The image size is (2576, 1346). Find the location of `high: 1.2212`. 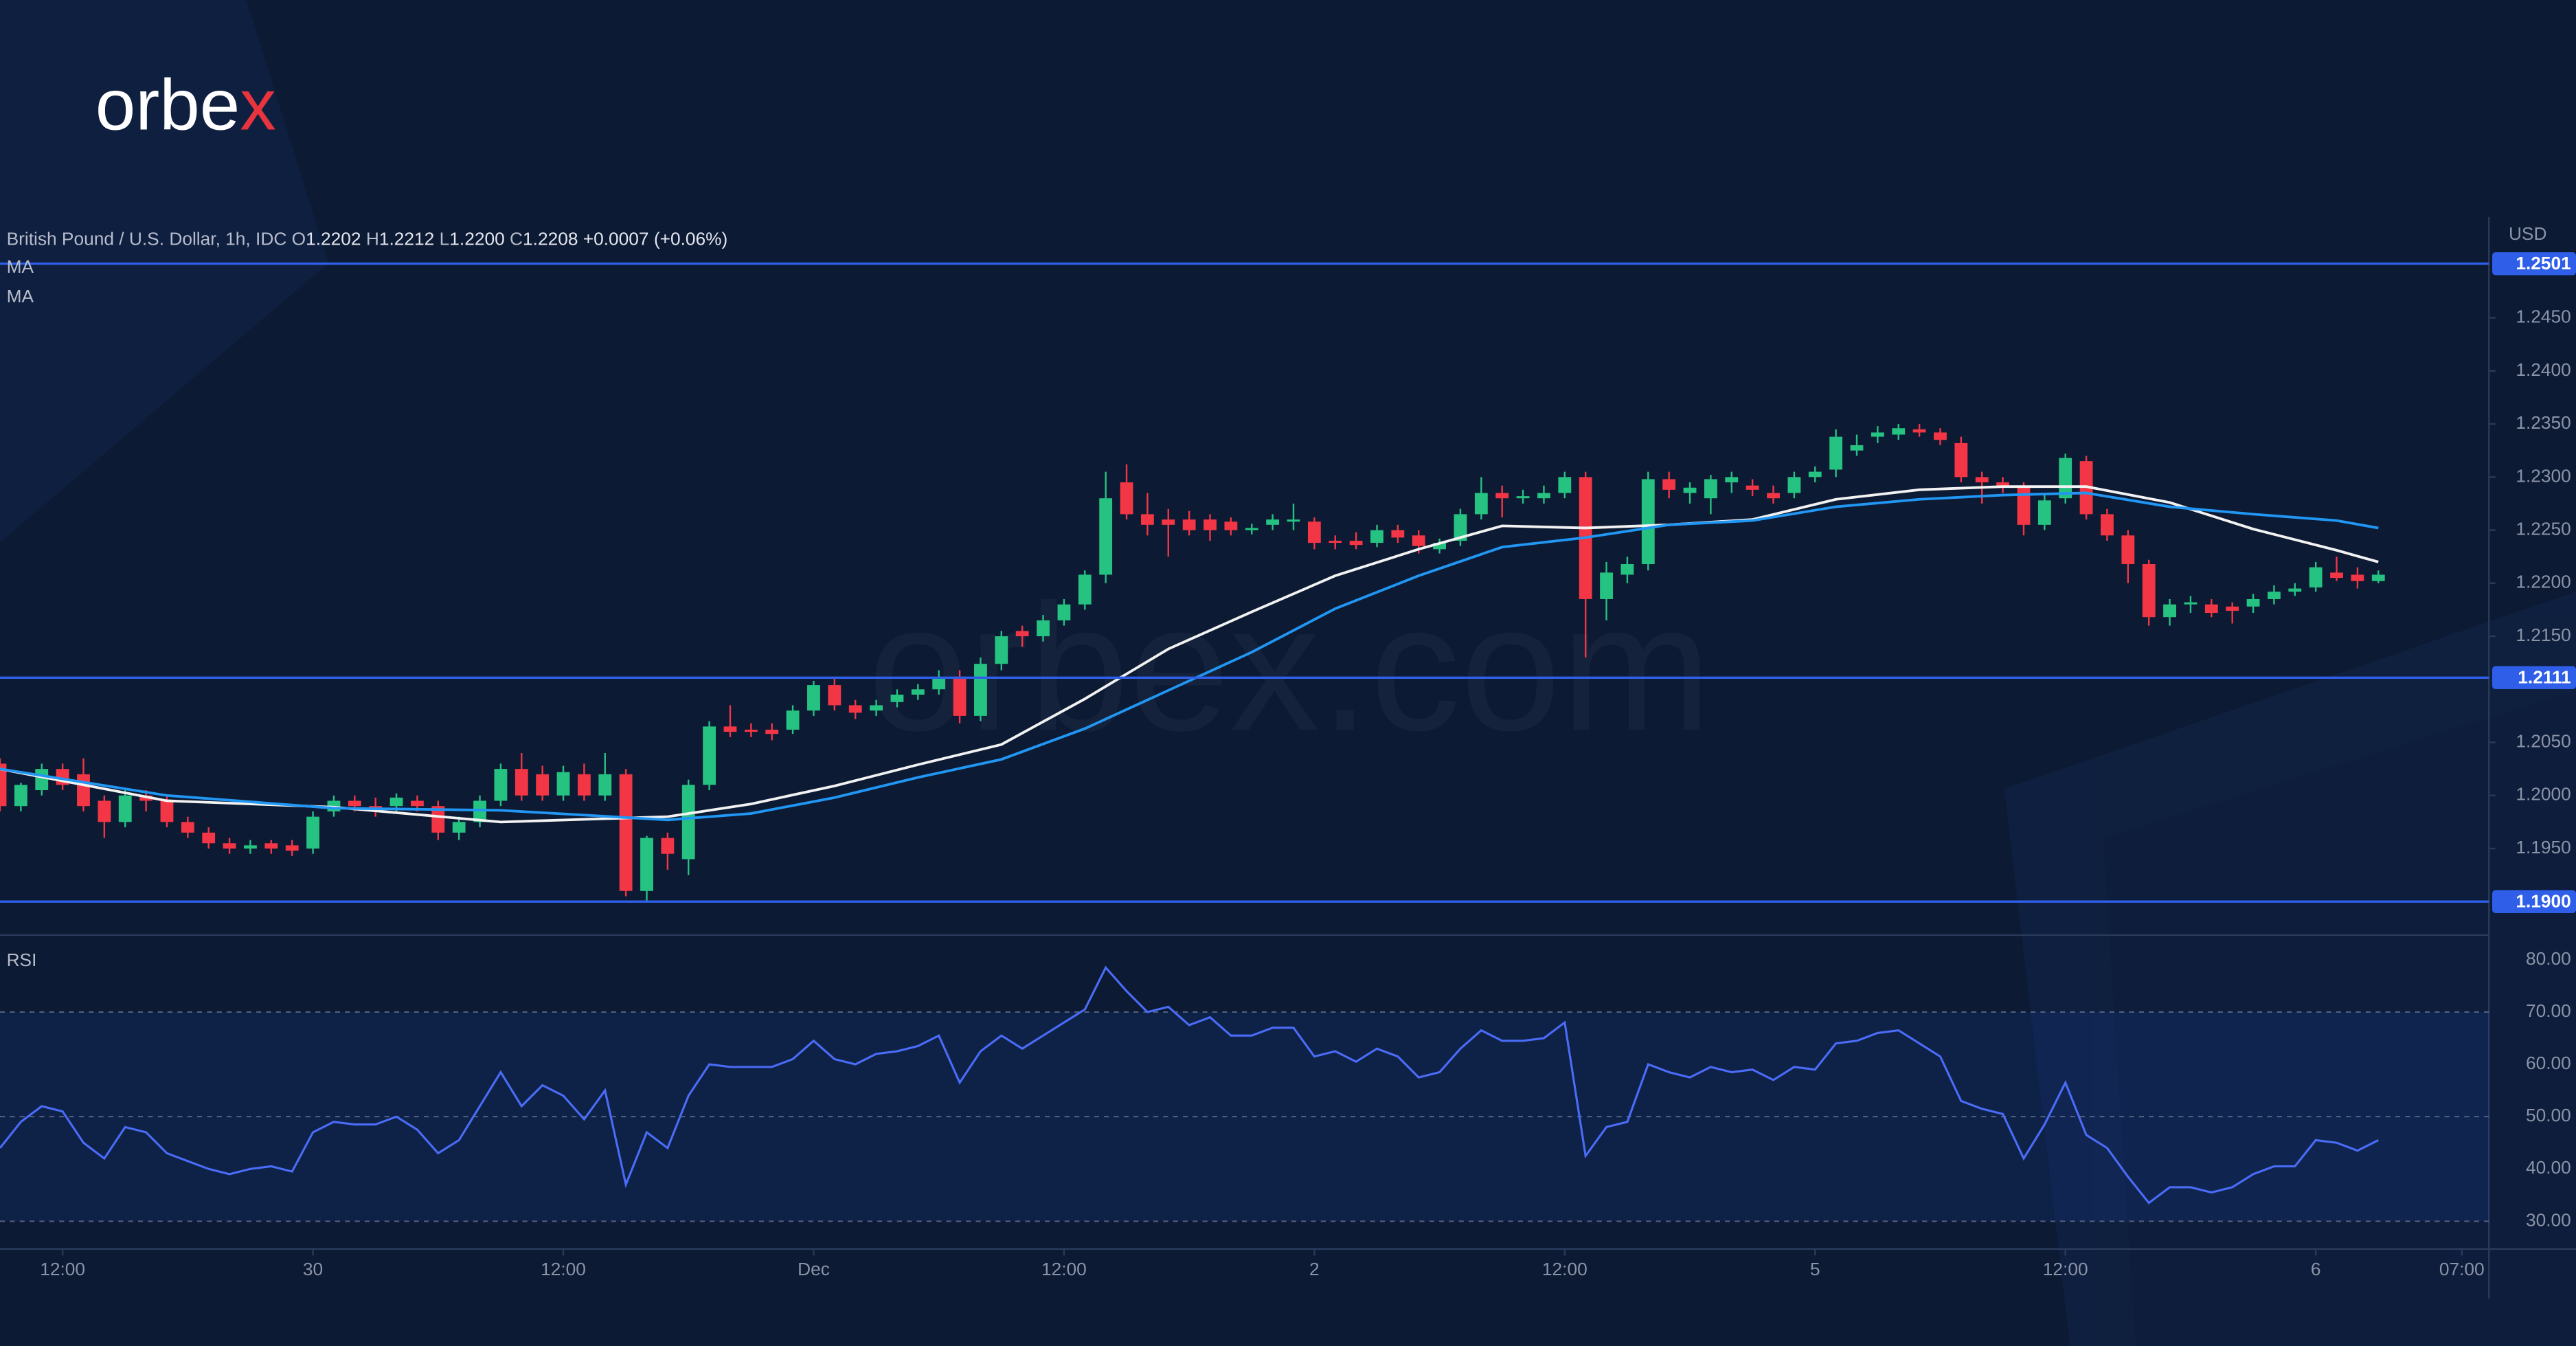

high: 1.2212 is located at coordinates (406, 238).